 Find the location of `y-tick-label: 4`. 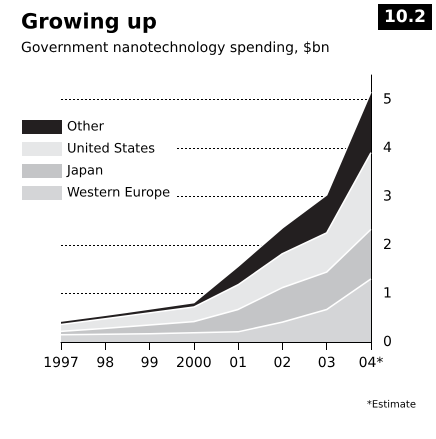

y-tick-label: 4 is located at coordinates (387, 148).